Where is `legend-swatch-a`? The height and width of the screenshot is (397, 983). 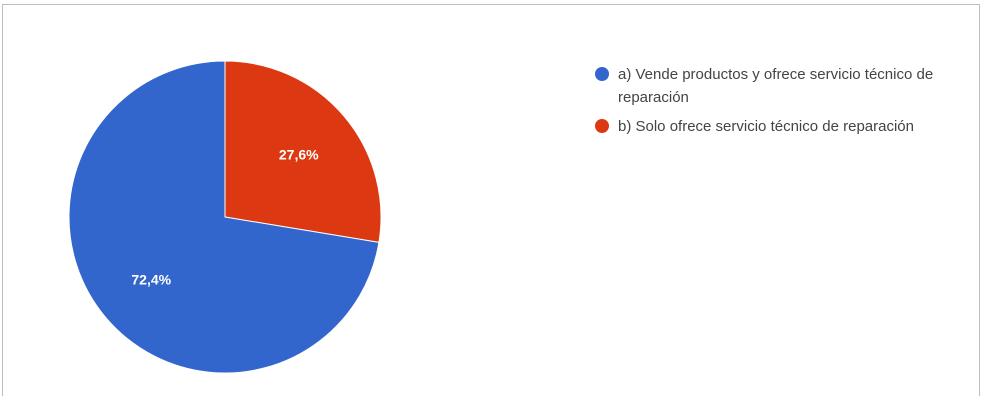
legend-swatch-a is located at coordinates (602, 74).